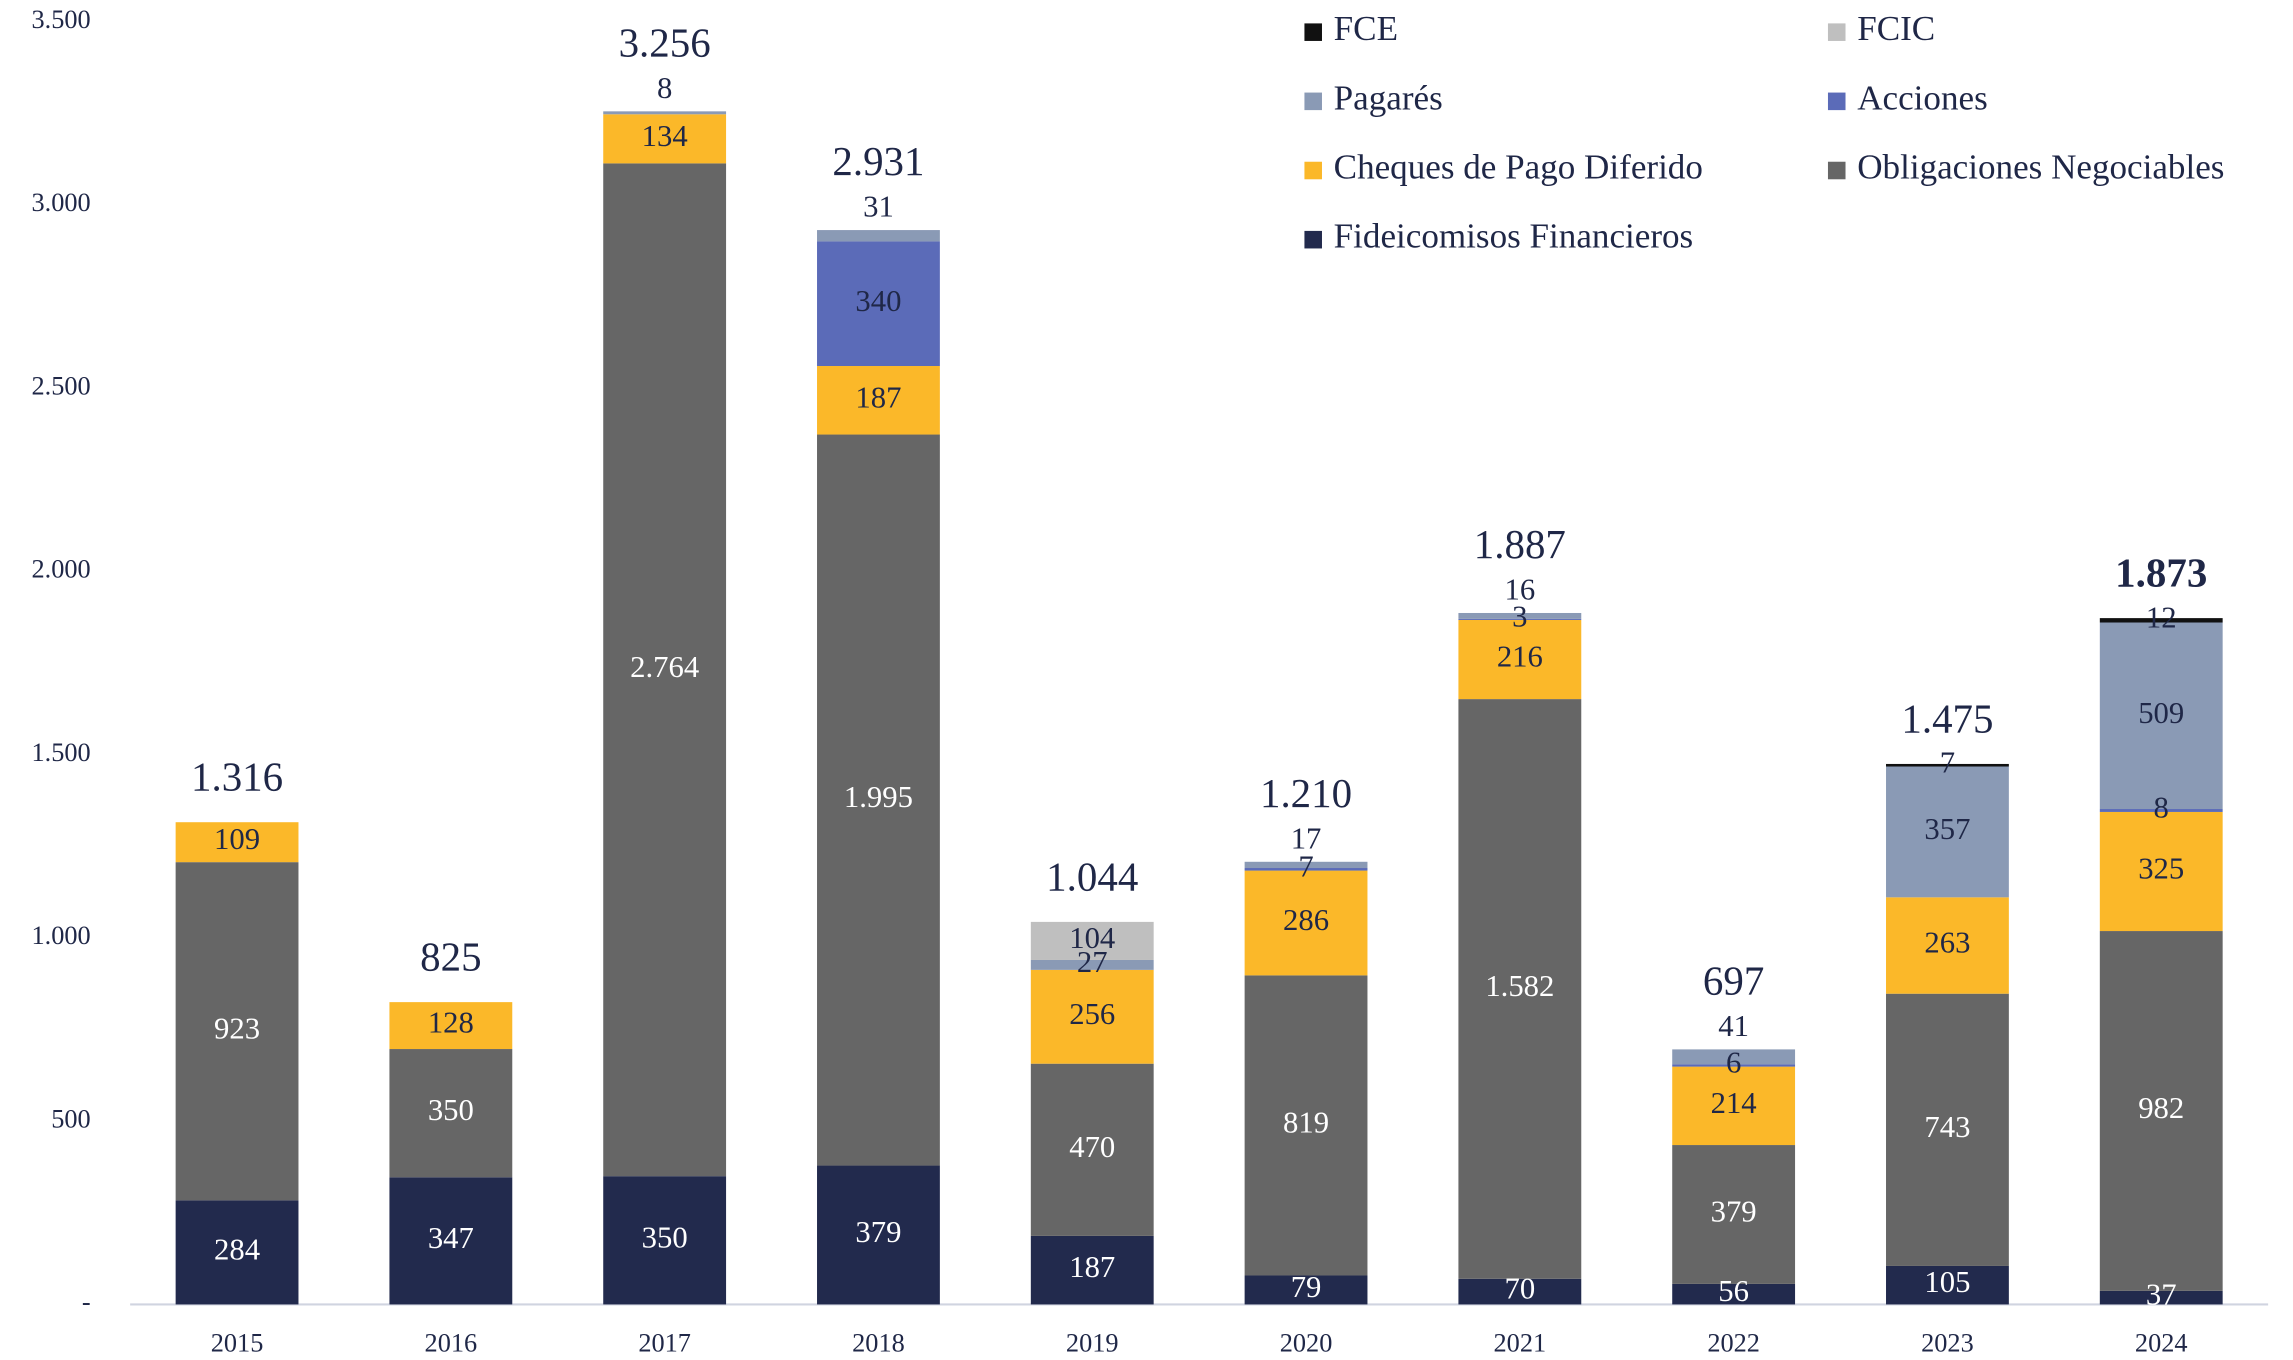  Describe the element at coordinates (1947, 1342) in the screenshot. I see `x-tick-label: 2023` at that location.